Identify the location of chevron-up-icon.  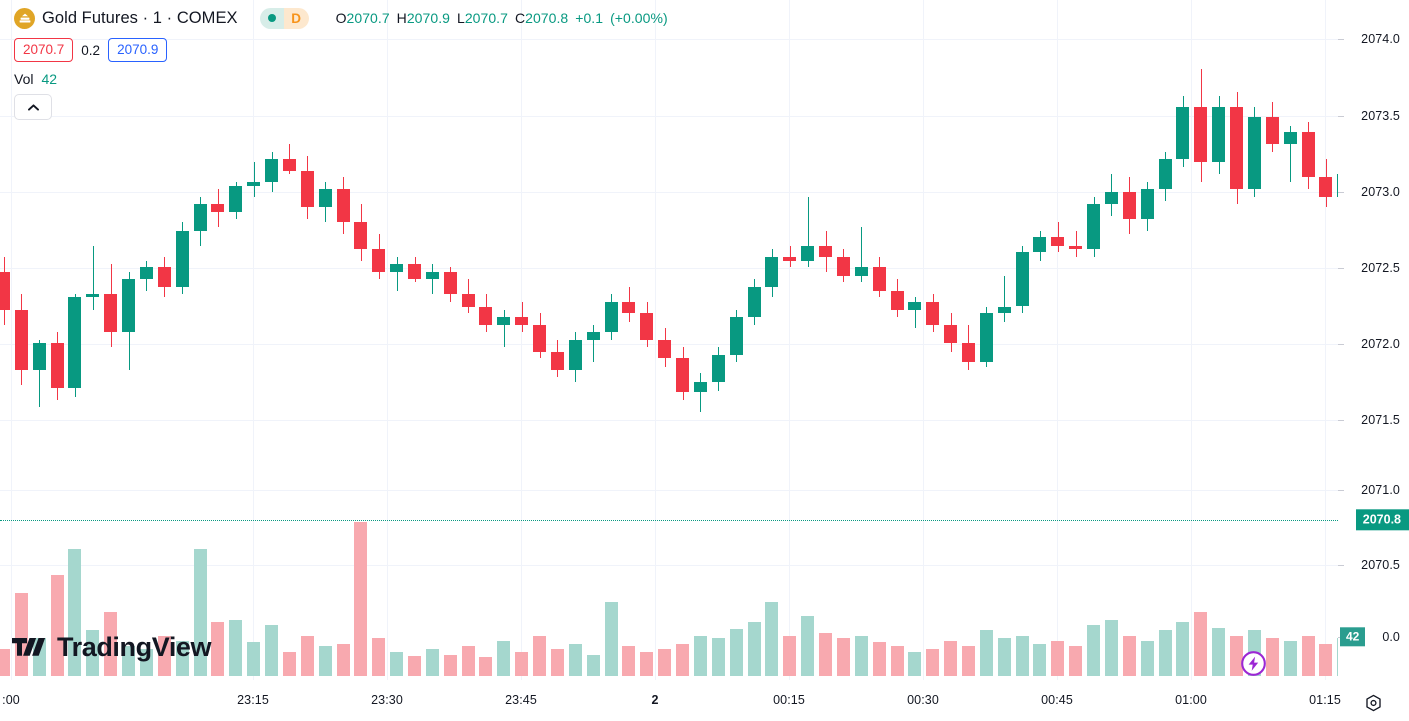
(33, 107).